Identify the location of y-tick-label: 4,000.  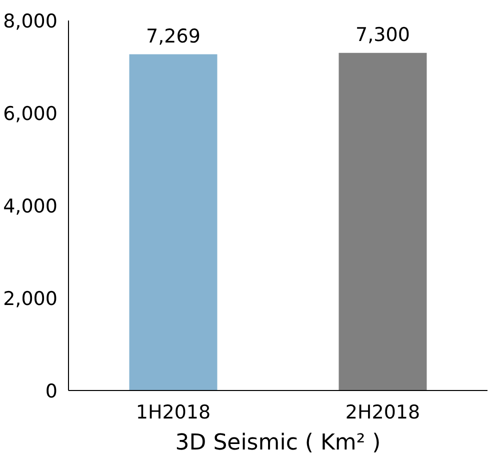
(30, 207).